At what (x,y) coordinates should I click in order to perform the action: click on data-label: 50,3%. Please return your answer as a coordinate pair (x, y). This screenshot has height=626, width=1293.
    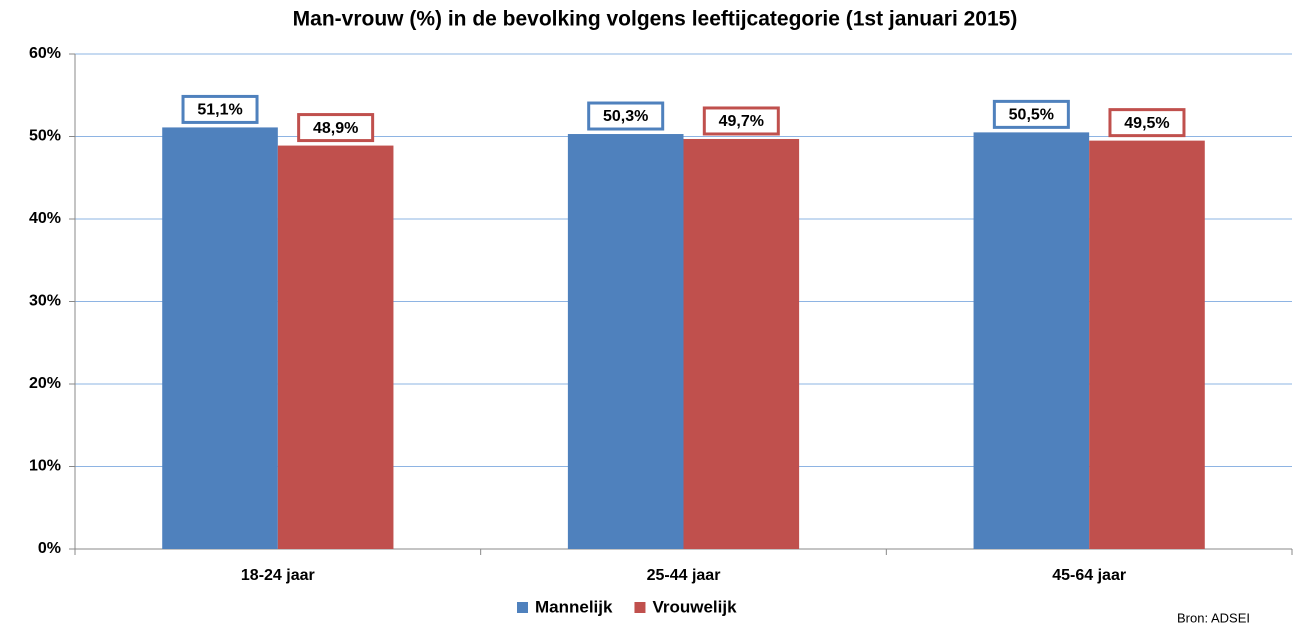
    Looking at the image, I should click on (625, 116).